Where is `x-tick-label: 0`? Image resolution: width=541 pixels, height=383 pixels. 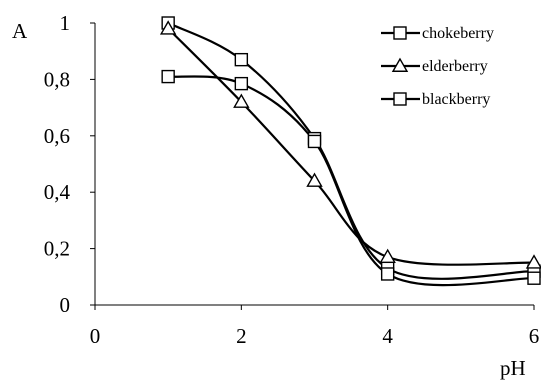
x-tick-label: 0 is located at coordinates (95, 336).